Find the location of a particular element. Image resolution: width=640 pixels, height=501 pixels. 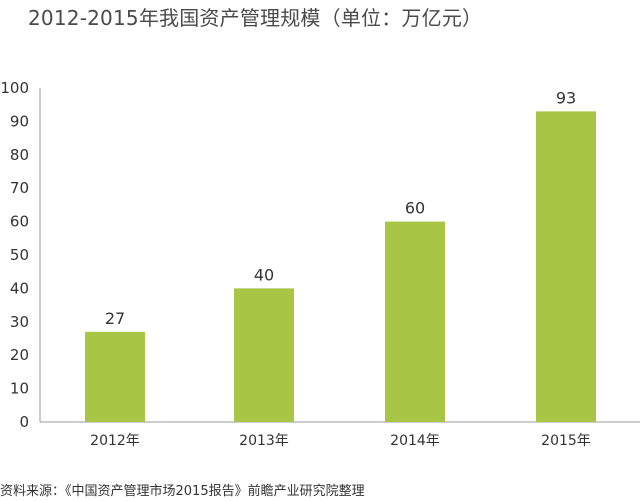

x-tick-label: 2012年 is located at coordinates (115, 441).